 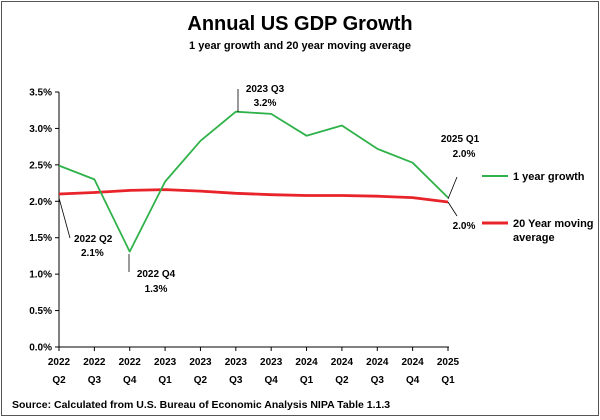 I want to click on callout-leader-2025q1, so click(x=452, y=188).